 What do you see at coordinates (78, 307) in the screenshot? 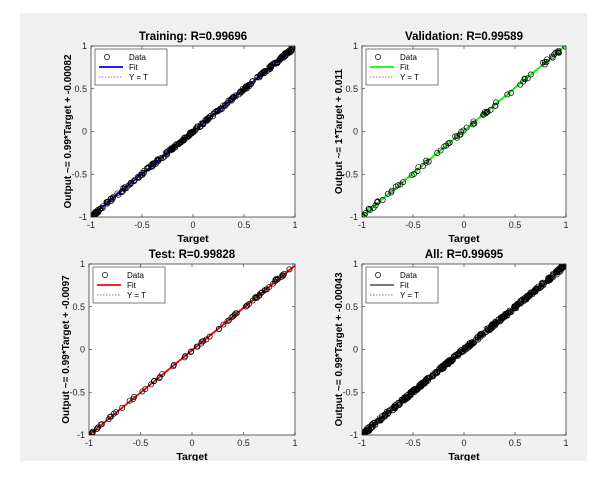
I see `y-tick-label: 0.5` at bounding box center [78, 307].